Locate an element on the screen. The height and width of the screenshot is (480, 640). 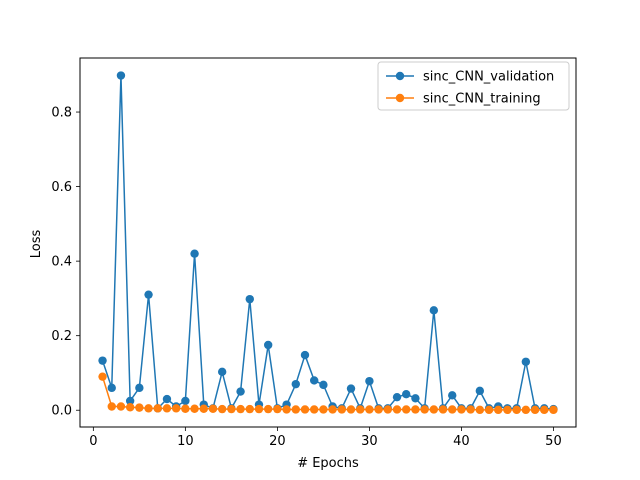
x-tick-label-4: 40 is located at coordinates (461, 441).